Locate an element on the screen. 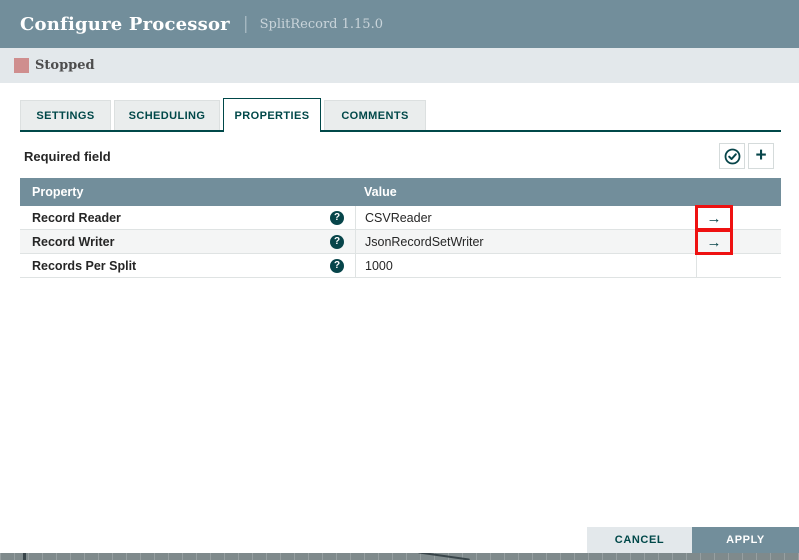 Image resolution: width=799 pixels, height=560 pixels. properties-toolbar: + is located at coordinates (750, 156).